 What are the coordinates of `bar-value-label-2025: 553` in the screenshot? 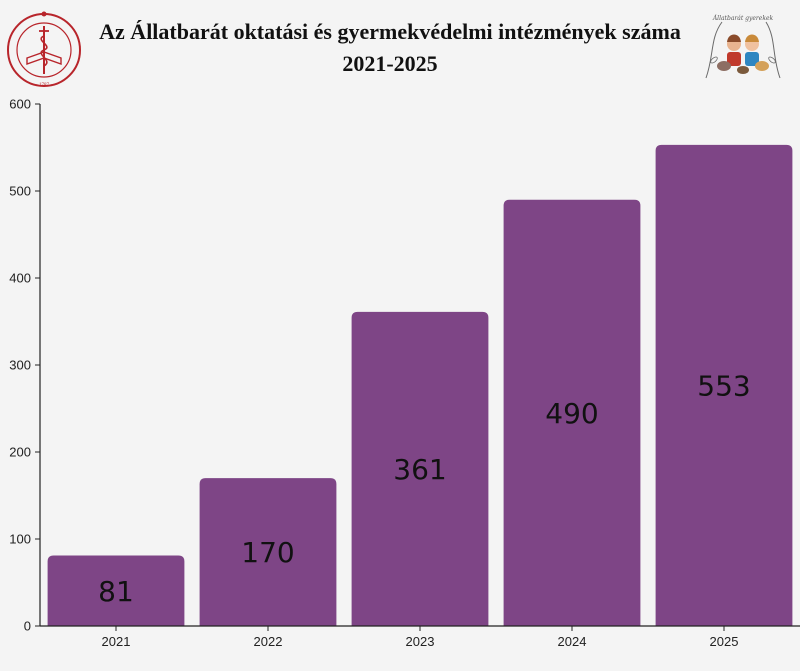 It's located at (723, 385).